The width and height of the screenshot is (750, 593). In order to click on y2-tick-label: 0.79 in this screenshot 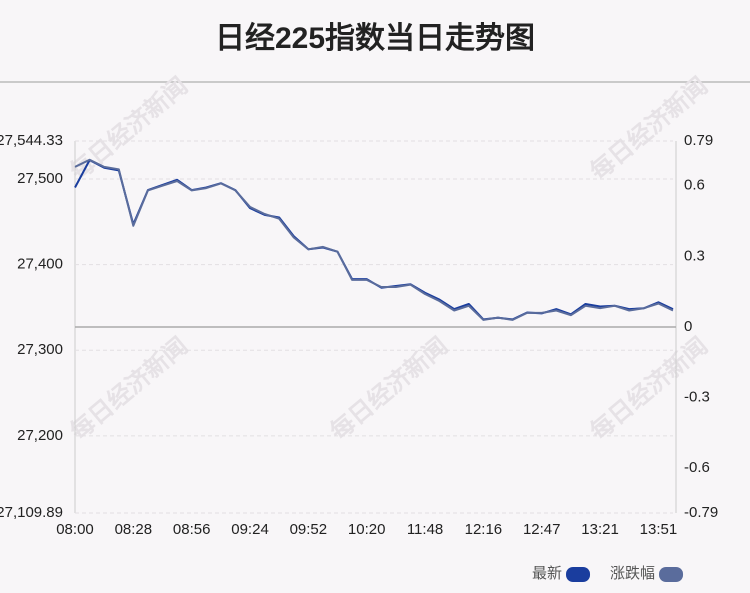, I will do `click(698, 140)`.